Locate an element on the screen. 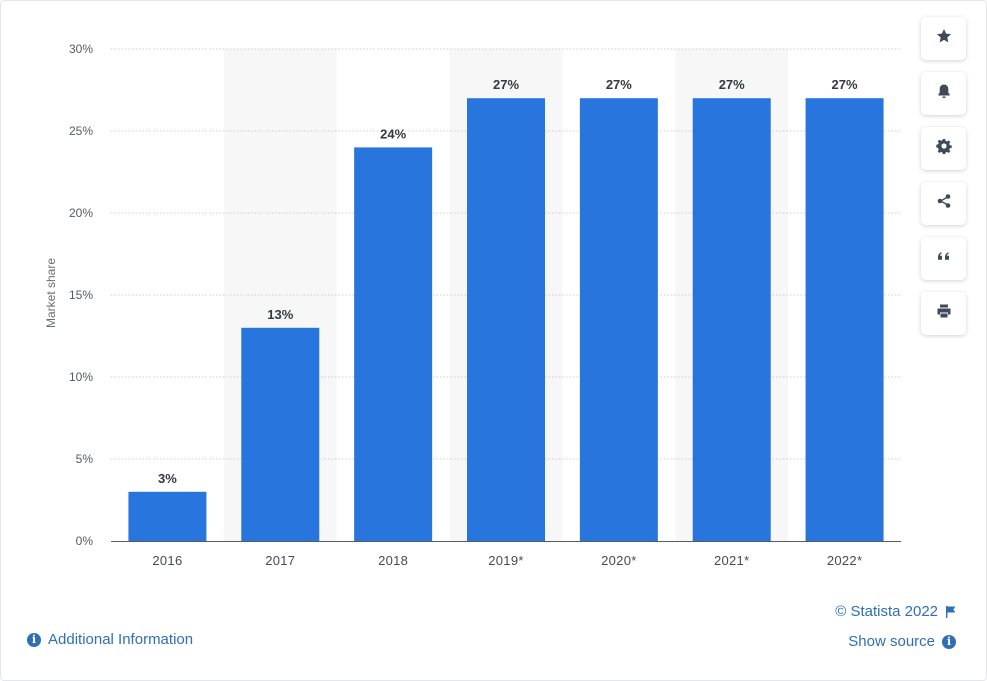 This screenshot has width=987, height=681. y-tick-label: 25% is located at coordinates (81, 131).